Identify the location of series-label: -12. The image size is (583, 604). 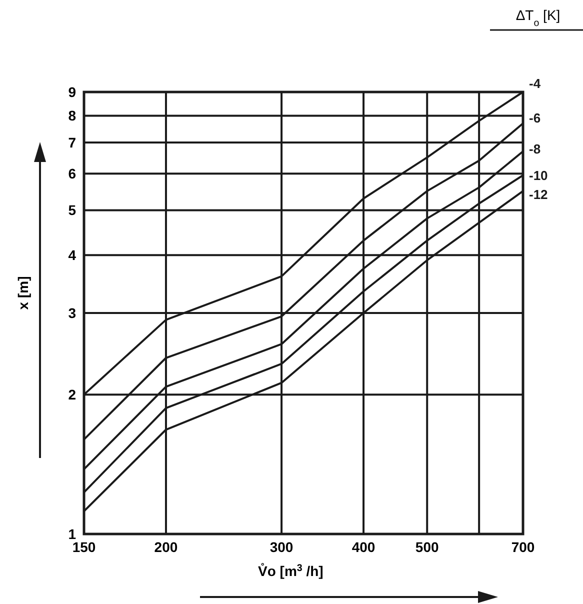
(538, 194).